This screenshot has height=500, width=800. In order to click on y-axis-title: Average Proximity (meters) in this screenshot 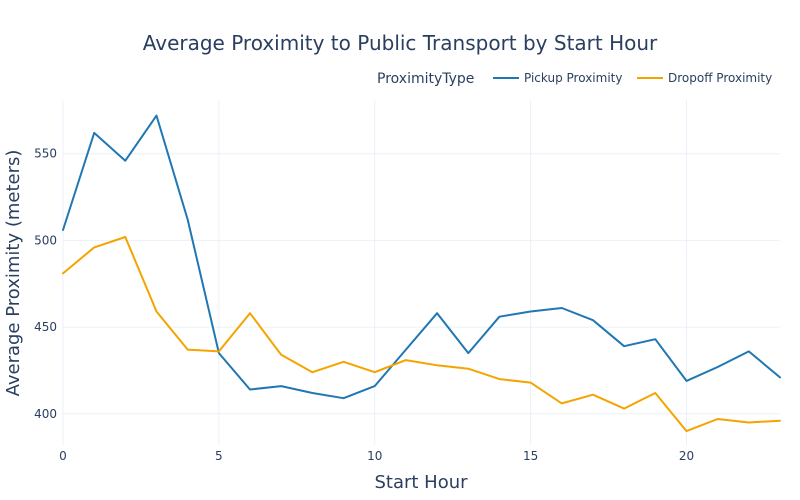, I will do `click(13, 273)`.